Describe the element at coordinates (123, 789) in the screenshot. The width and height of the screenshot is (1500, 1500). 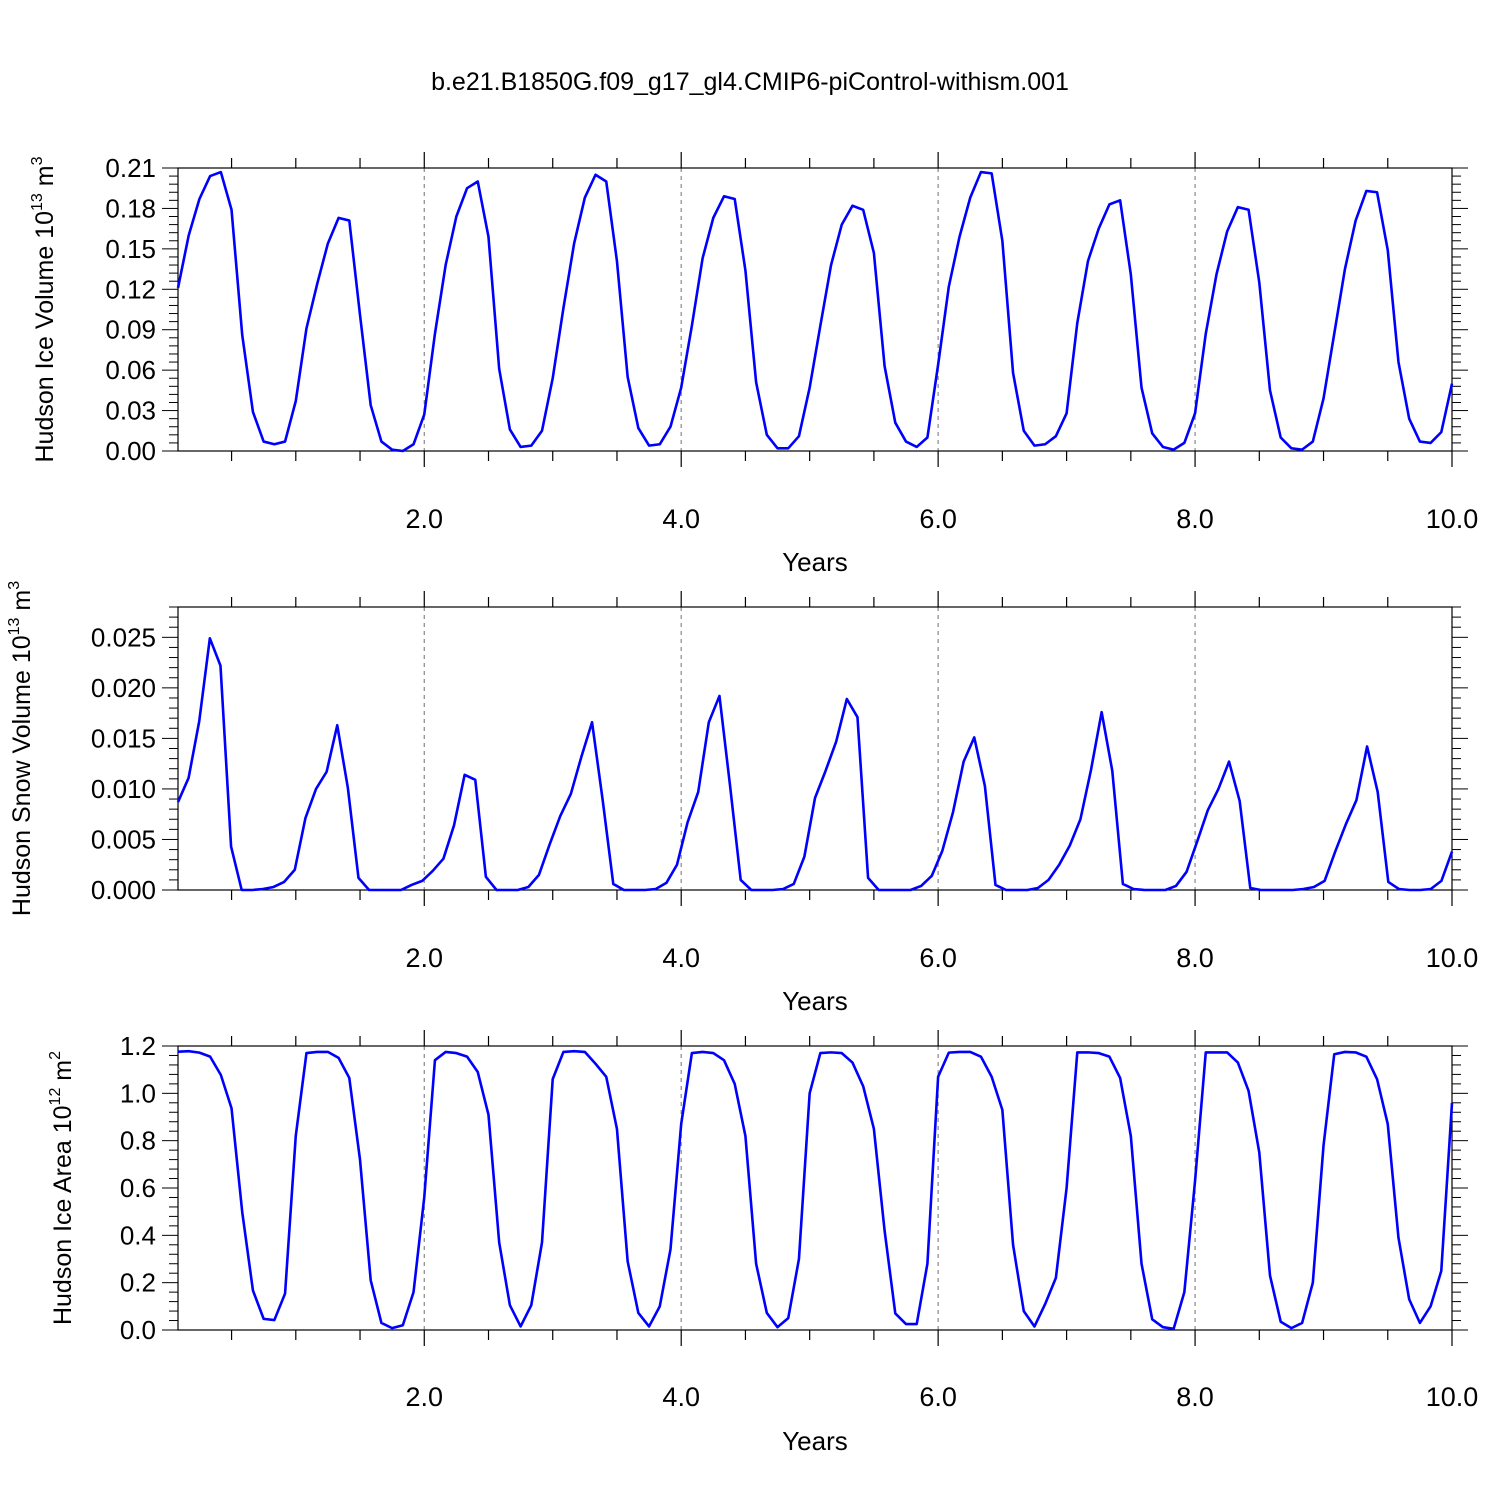
I see `y-tick-label: 0.010` at that location.